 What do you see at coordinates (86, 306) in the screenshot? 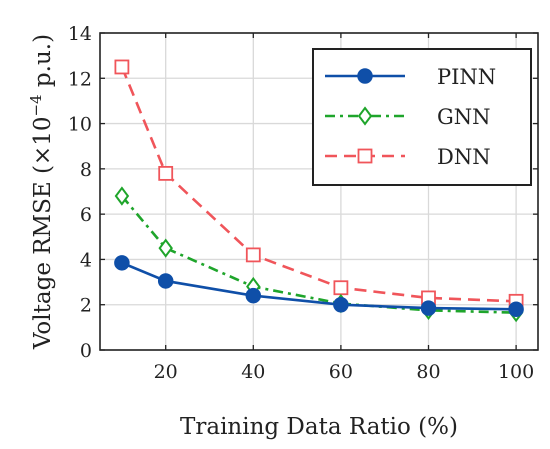
I see `y-tick-label: 2` at bounding box center [86, 306].